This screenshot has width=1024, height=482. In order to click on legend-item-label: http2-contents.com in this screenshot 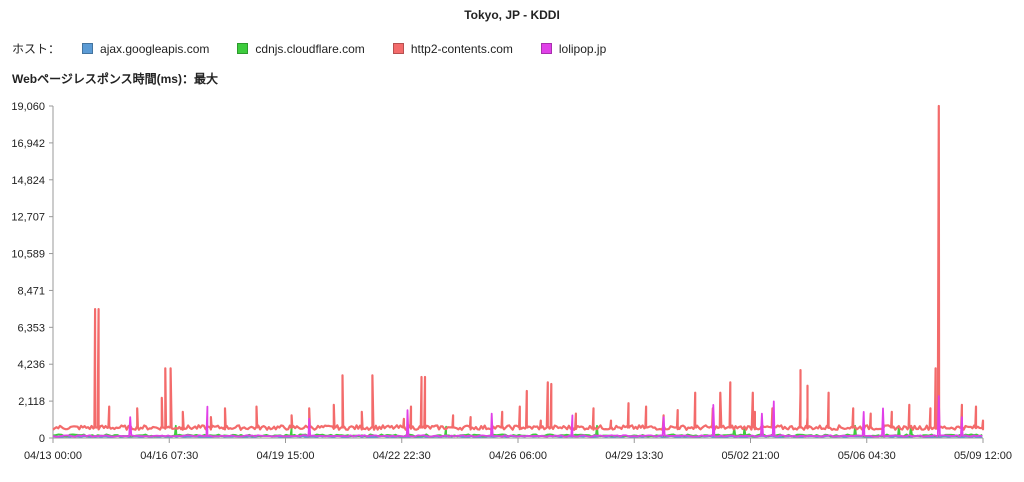, I will do `click(461, 48)`.